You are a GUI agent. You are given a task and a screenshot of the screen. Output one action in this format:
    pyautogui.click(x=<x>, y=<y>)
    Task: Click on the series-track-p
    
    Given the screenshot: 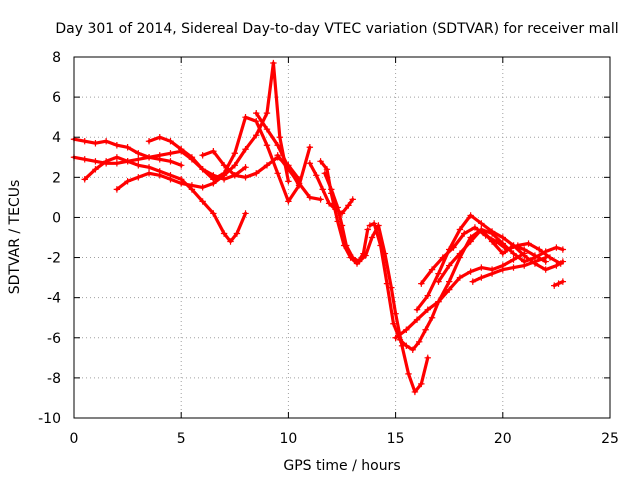 What is the action you would take?
    pyautogui.click(x=501, y=255)
    